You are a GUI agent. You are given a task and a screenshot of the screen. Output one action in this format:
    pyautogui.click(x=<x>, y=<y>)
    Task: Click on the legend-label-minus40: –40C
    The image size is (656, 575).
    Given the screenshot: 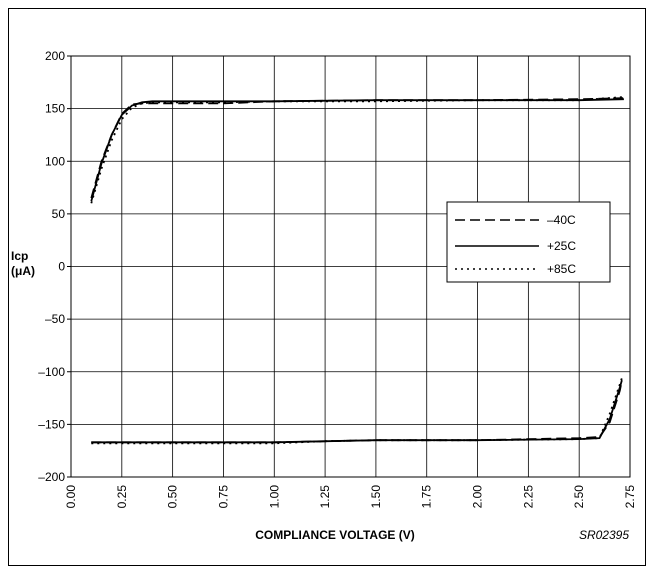 What is the action you would take?
    pyautogui.click(x=561, y=220)
    